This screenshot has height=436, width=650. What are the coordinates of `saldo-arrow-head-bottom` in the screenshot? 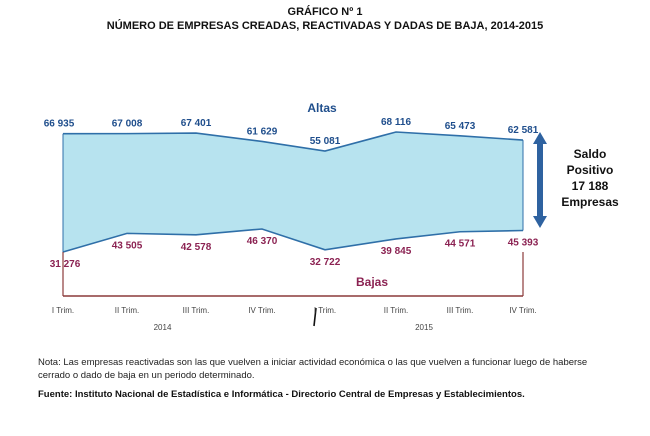 It's located at (540, 222).